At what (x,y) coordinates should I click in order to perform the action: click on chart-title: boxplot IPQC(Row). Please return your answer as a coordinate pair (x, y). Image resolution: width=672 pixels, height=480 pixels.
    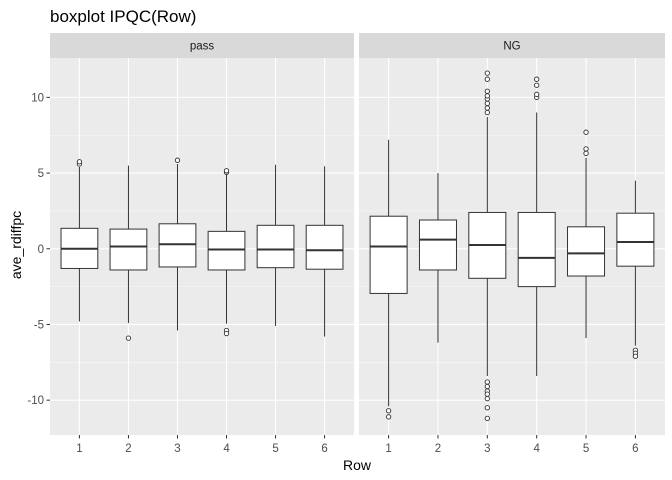
    Looking at the image, I should click on (123, 16).